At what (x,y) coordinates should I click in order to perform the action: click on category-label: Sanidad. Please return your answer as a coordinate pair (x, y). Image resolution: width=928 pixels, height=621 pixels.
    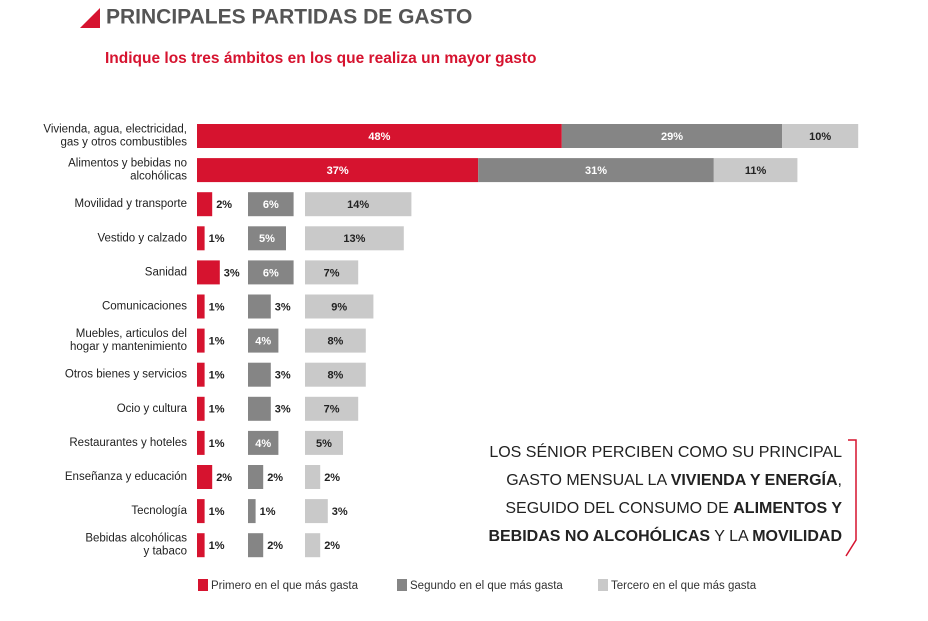
    Looking at the image, I should click on (166, 272).